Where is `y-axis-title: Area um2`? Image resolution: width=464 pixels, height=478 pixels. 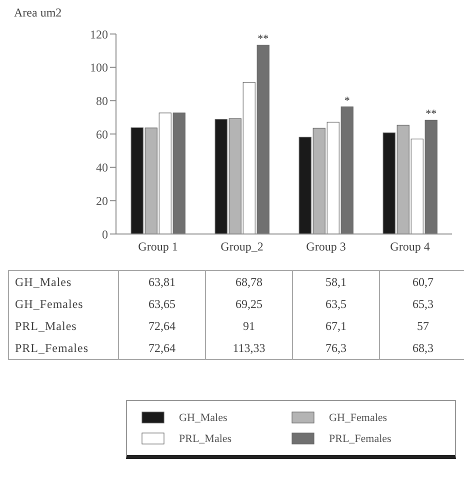
y-axis-title: Area um2 is located at coordinates (38, 13).